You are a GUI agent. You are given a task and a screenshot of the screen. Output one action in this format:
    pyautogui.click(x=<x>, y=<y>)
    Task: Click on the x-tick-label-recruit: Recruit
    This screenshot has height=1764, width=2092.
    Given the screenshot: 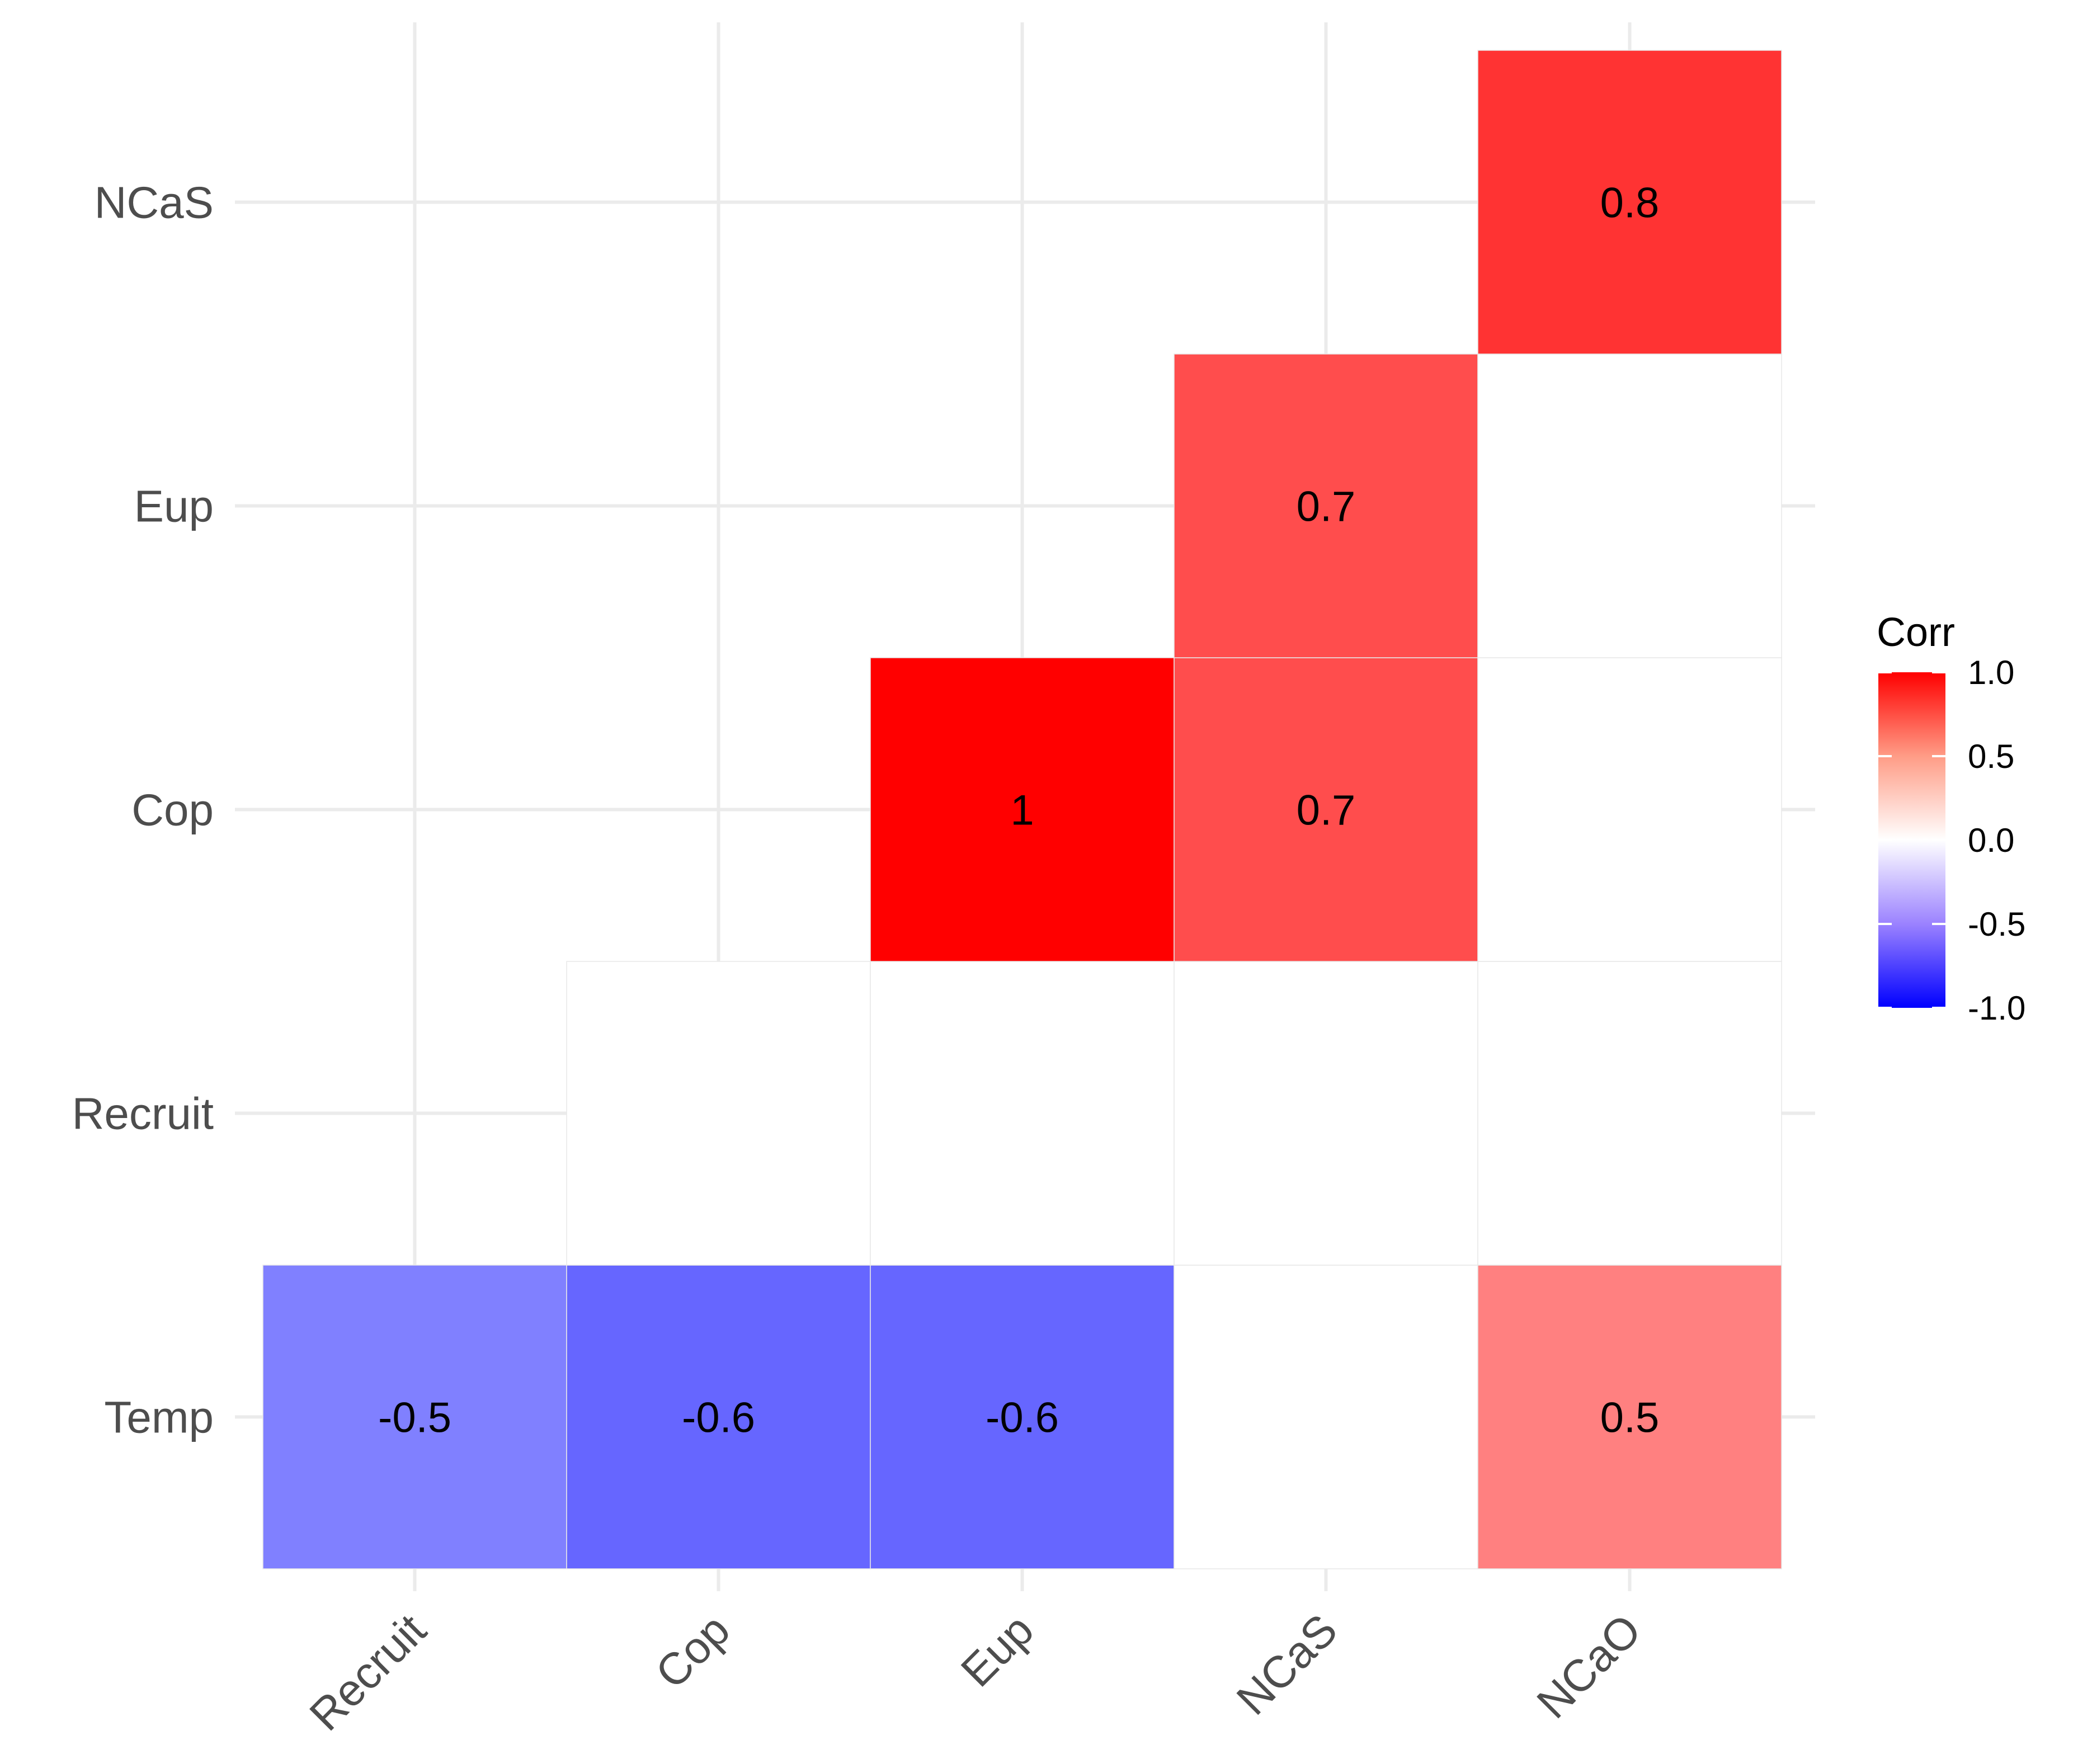 What is the action you would take?
    pyautogui.click(x=367, y=1672)
    